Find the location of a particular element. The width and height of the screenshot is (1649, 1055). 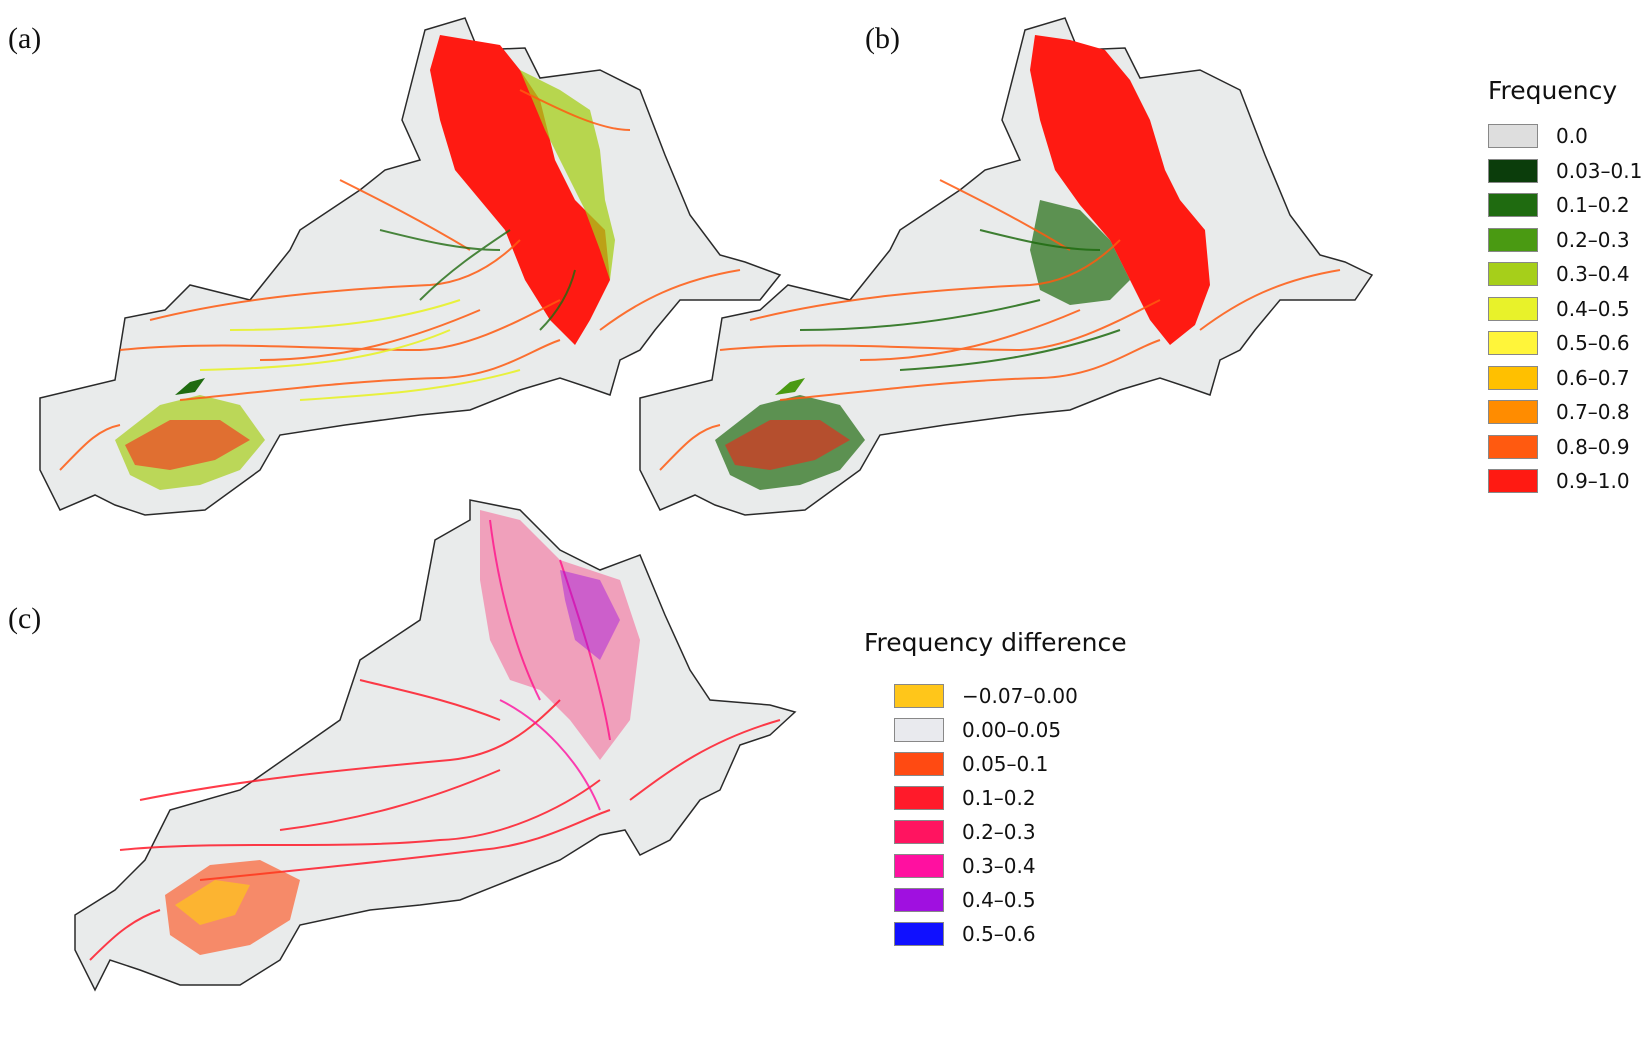

freq-label: 0.9–1.0 is located at coordinates (1593, 481).